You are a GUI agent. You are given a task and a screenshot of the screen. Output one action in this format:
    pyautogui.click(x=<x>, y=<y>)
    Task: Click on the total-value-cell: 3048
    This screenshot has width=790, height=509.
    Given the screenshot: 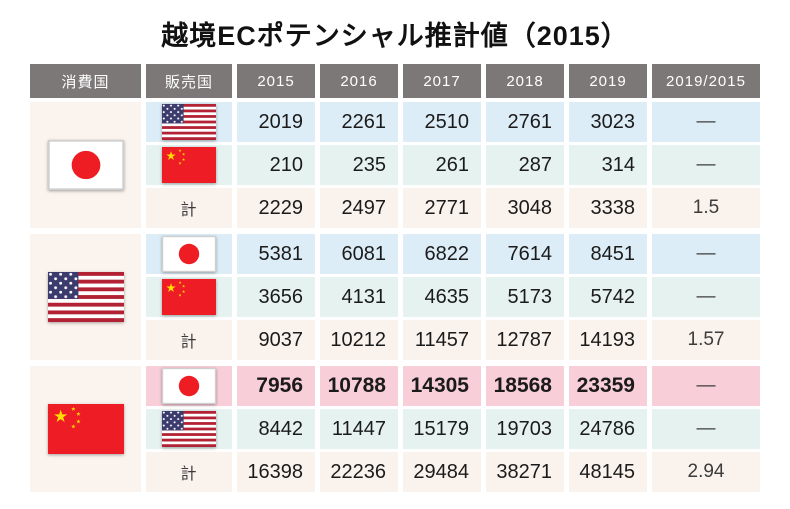 What is the action you would take?
    pyautogui.click(x=525, y=208)
    